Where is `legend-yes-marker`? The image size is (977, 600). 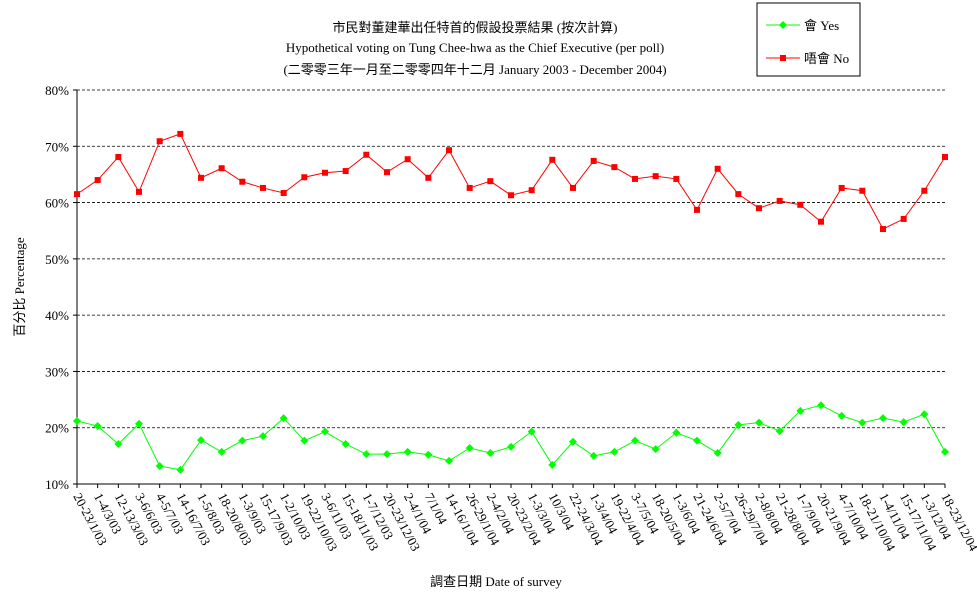 legend-yes-marker is located at coordinates (783, 25).